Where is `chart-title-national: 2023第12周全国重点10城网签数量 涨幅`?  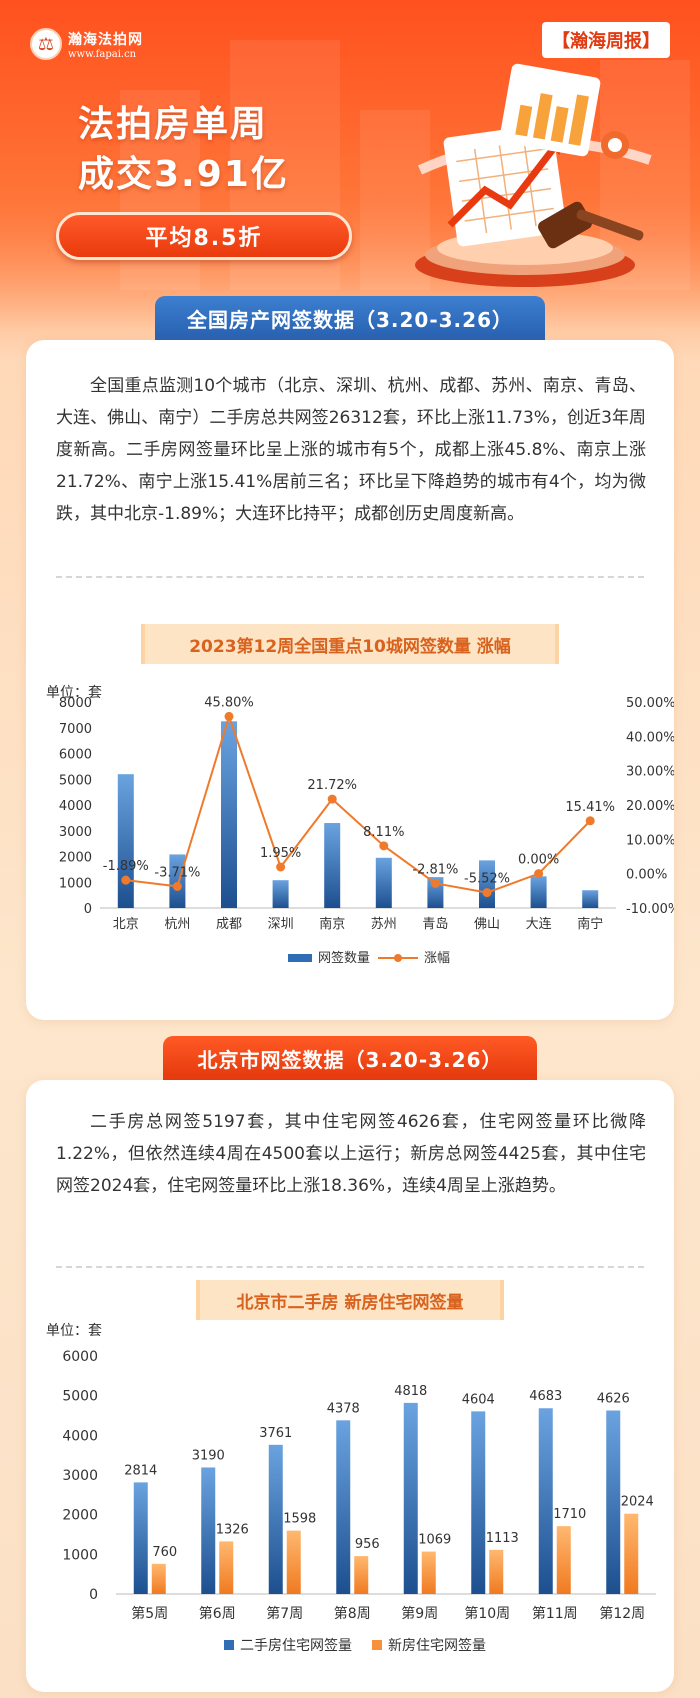 chart-title-national: 2023第12周全国重点10城网签数量 涨幅 is located at coordinates (350, 644).